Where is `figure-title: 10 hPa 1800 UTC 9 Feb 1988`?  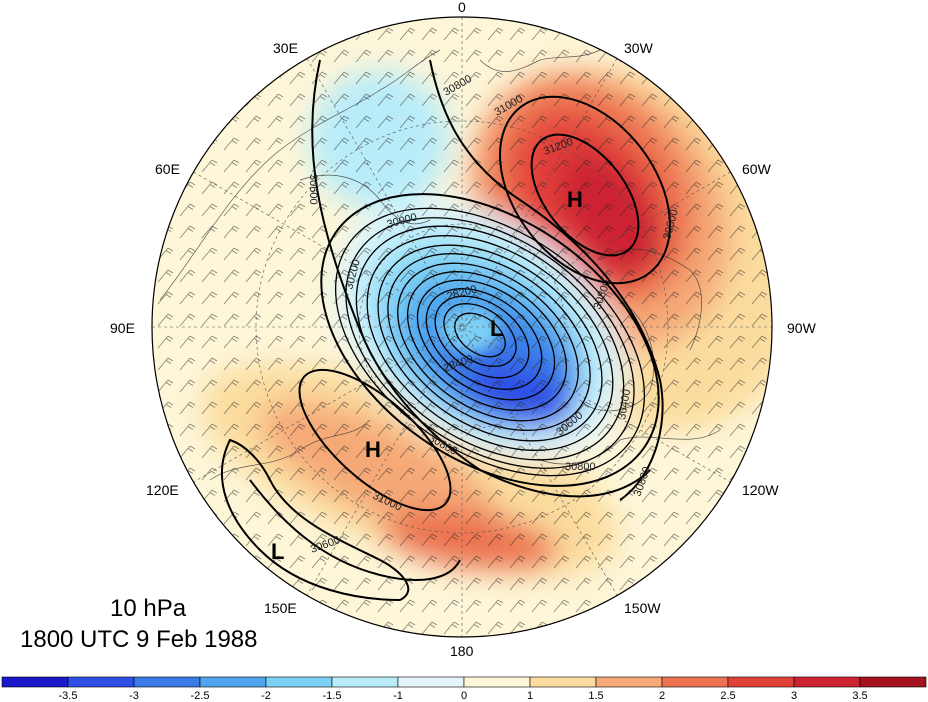
figure-title: 10 hPa 1800 UTC 9 Feb 1988 is located at coordinates (138, 624).